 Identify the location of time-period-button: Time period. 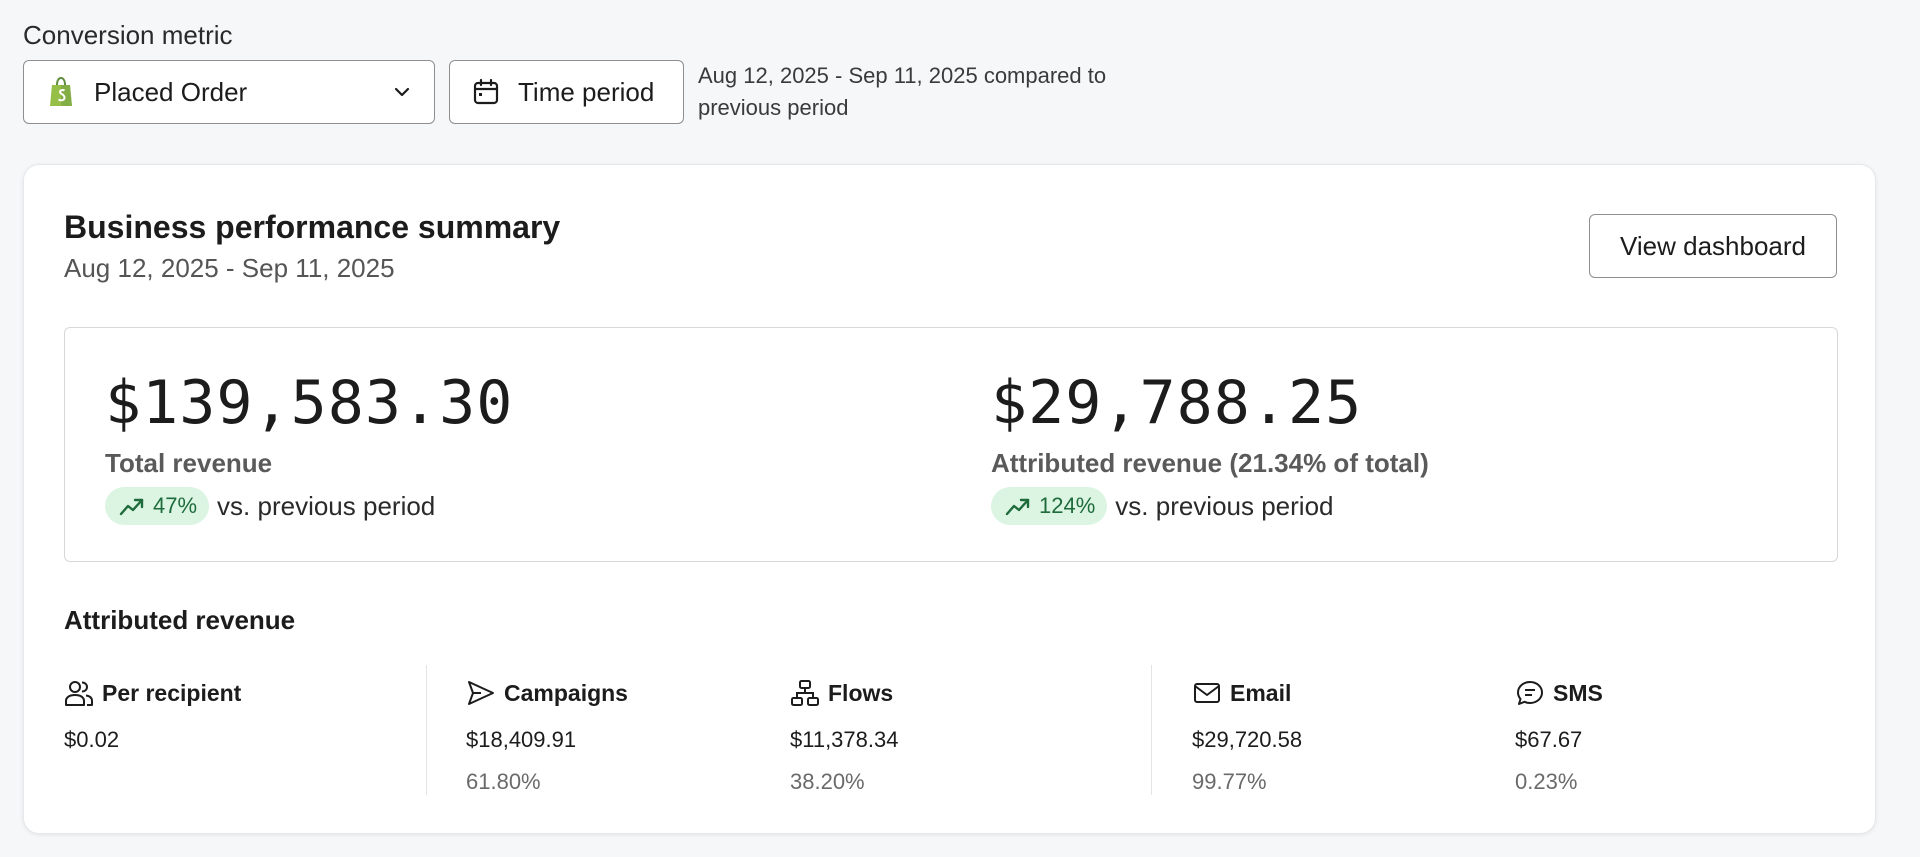
(566, 92).